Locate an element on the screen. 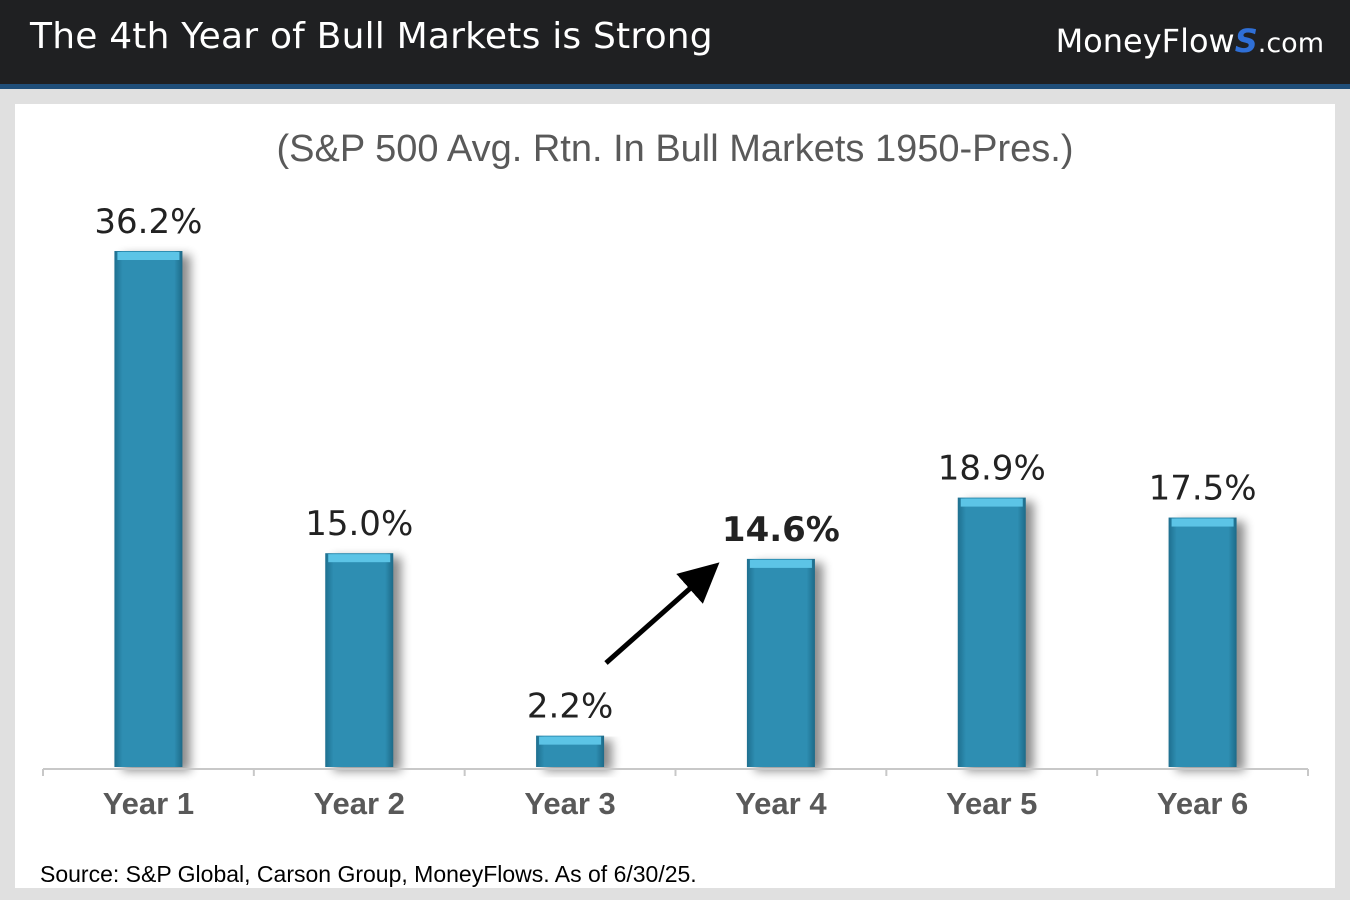  header-title: The 4th Year of Bull Markets is Strong is located at coordinates (371, 36).